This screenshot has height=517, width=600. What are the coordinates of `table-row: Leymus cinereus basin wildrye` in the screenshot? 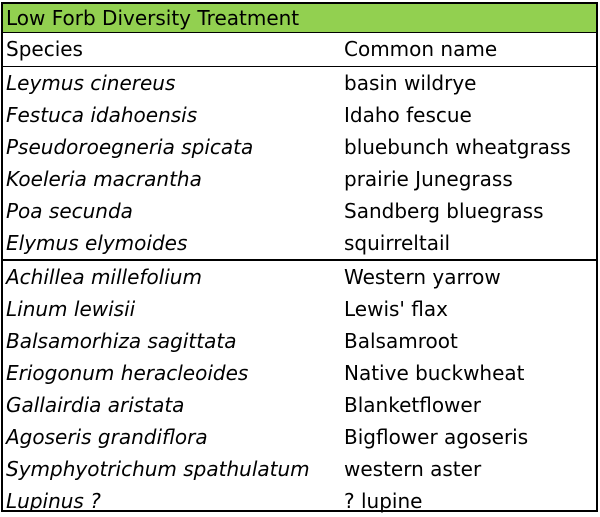 It's located at (299, 83).